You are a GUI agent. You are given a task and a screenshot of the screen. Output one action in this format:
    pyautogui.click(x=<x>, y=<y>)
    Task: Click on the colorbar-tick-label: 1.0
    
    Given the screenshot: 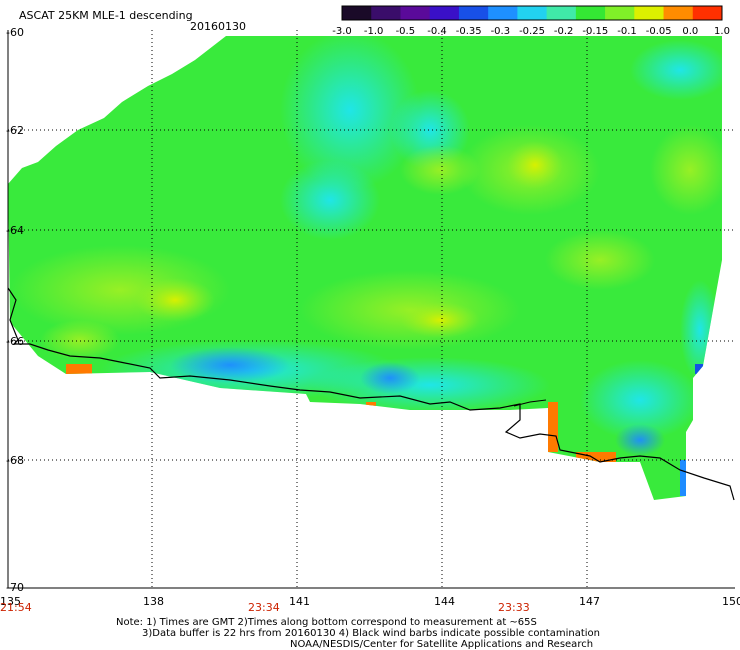 What is the action you would take?
    pyautogui.click(x=722, y=31)
    